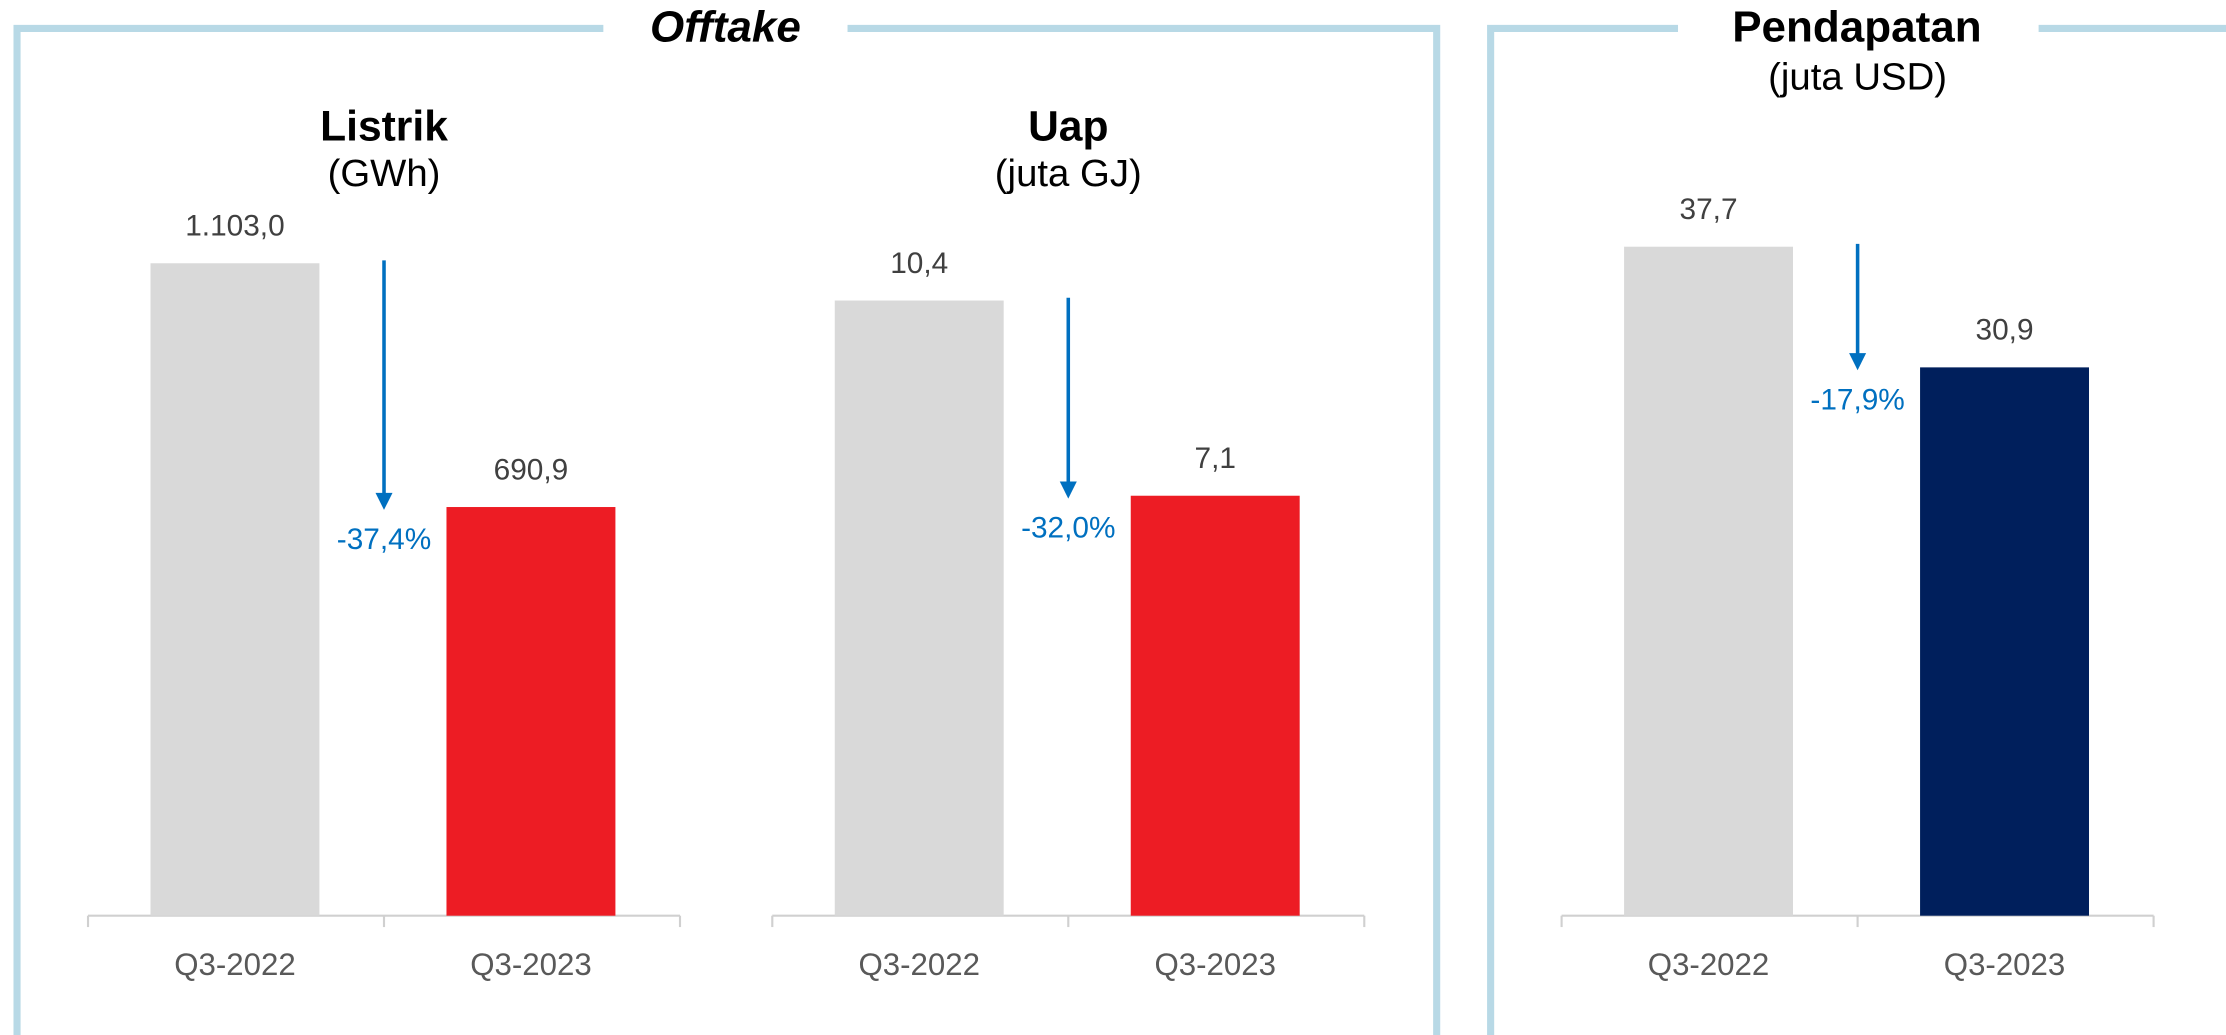 The image size is (2226, 1035). I want to click on panel-title: Pendapatan, so click(1856, 26).